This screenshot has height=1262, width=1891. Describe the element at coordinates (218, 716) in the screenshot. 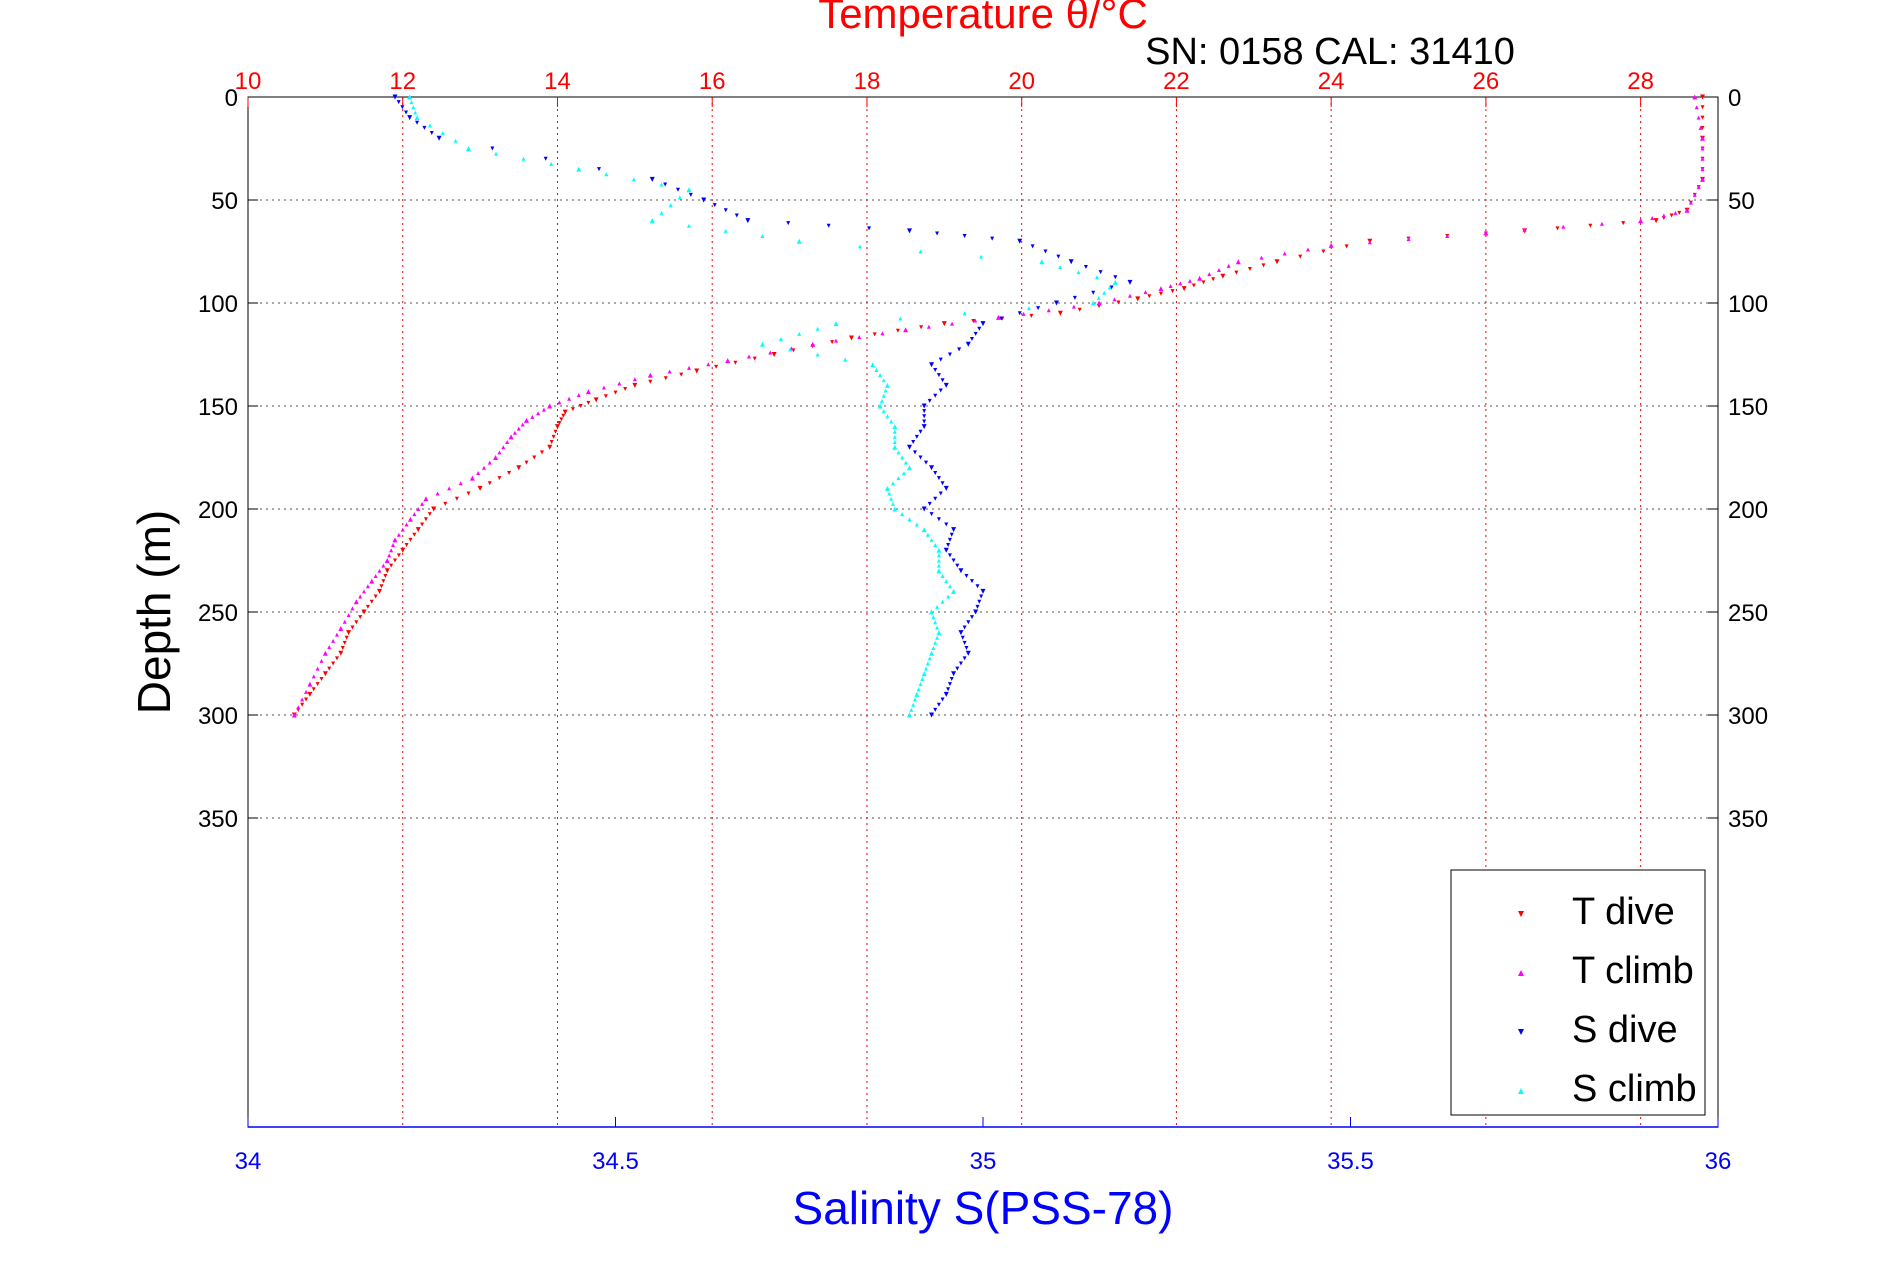

I see `depth-tick-label-left: 300` at that location.